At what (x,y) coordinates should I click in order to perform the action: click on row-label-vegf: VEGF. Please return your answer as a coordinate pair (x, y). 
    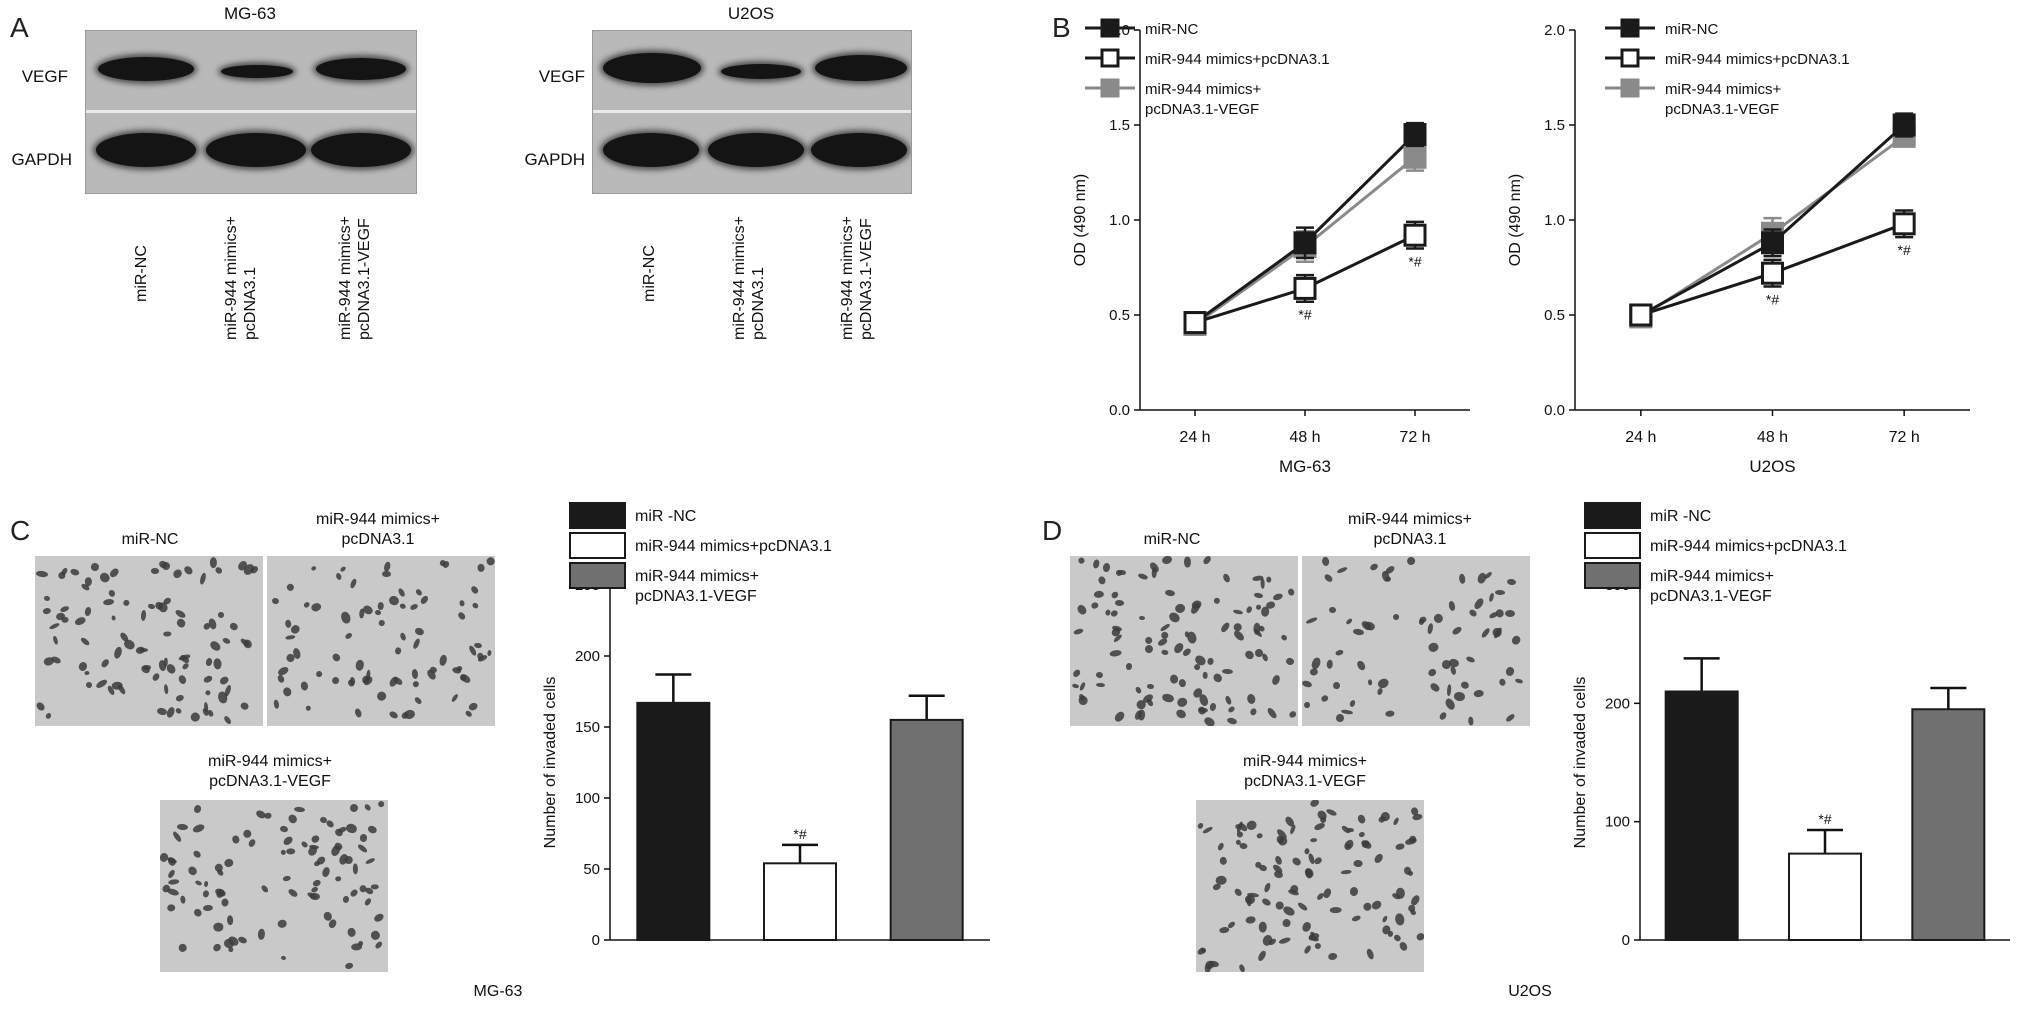
    Looking at the image, I should click on (44, 76).